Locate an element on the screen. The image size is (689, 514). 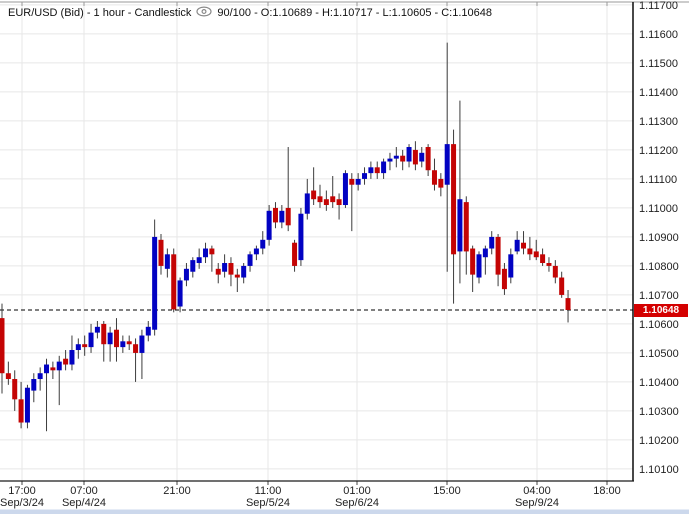
y-axis-label: 1.11200 is located at coordinates (658, 151).